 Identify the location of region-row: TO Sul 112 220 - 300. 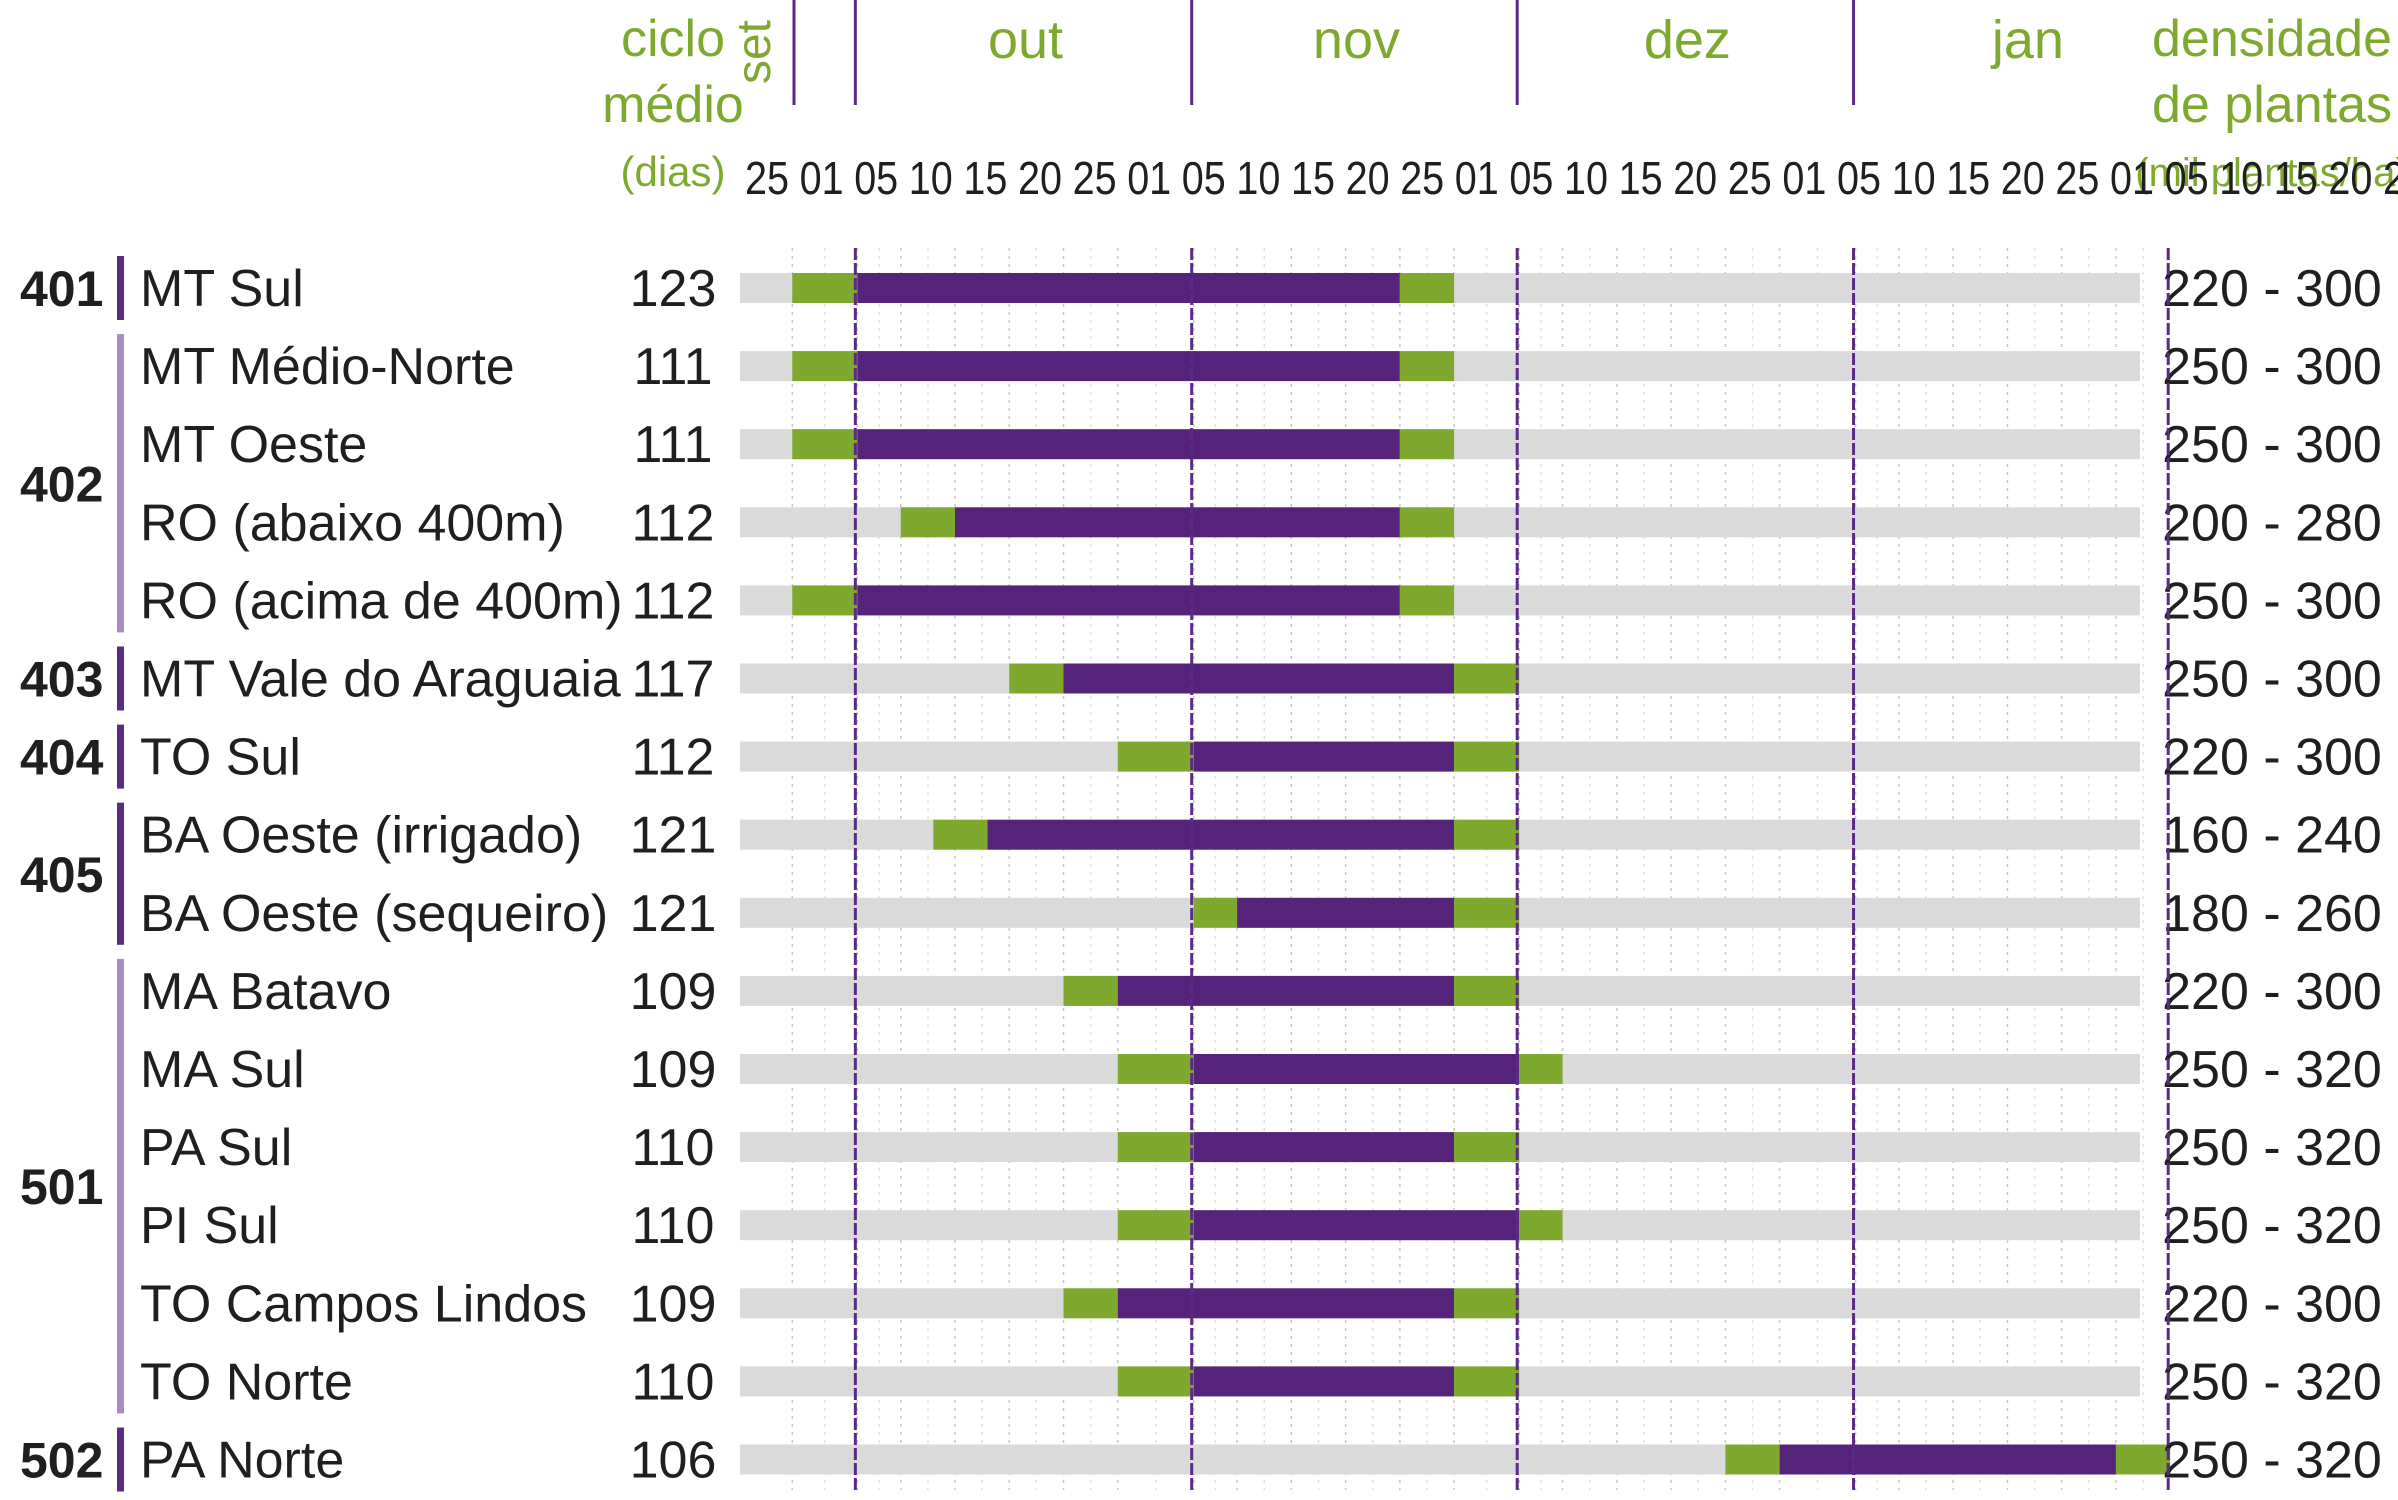
(1261, 758).